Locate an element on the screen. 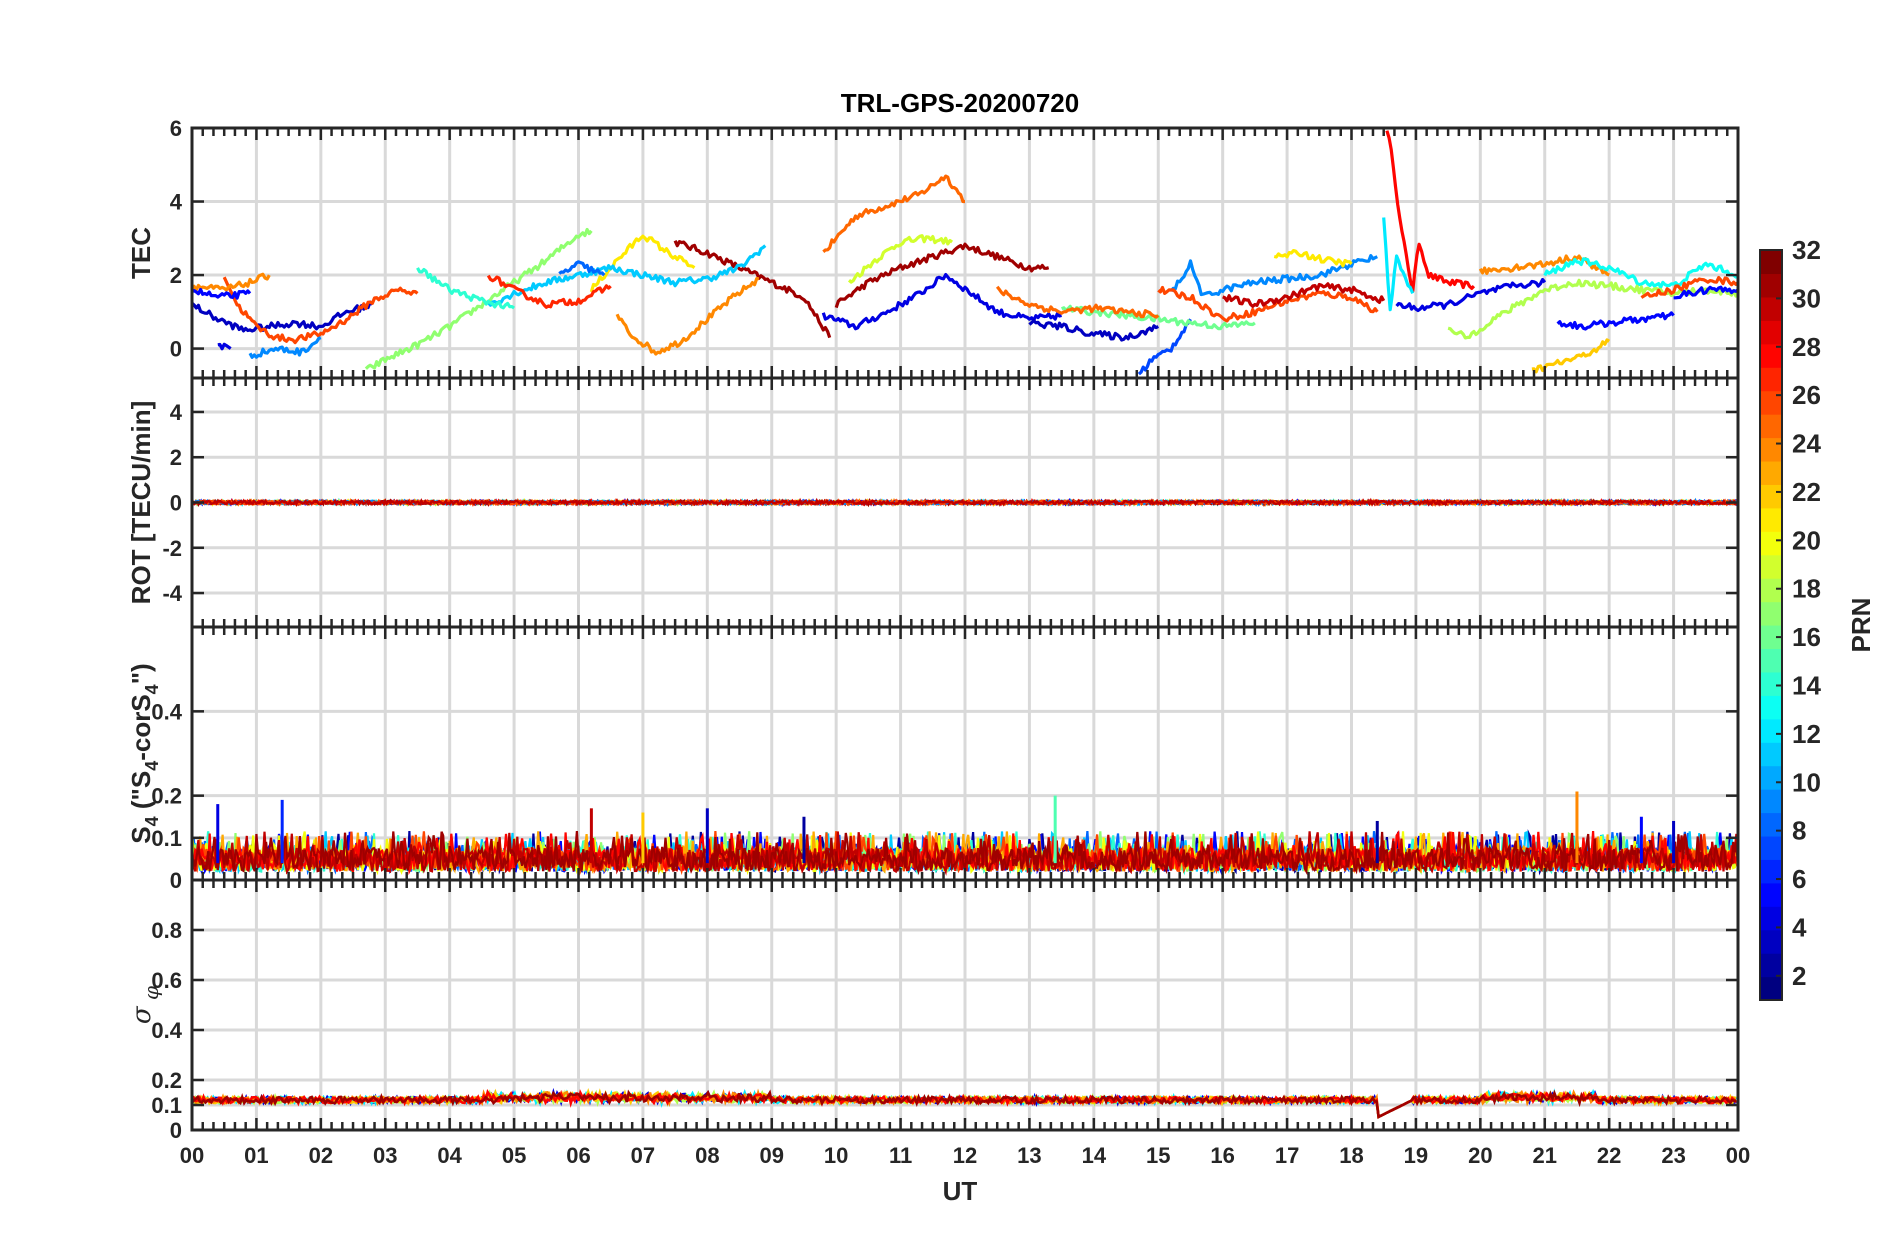 The height and width of the screenshot is (1236, 1902). sigma_phi-ytick-label: 0.8 is located at coordinates (166, 930).